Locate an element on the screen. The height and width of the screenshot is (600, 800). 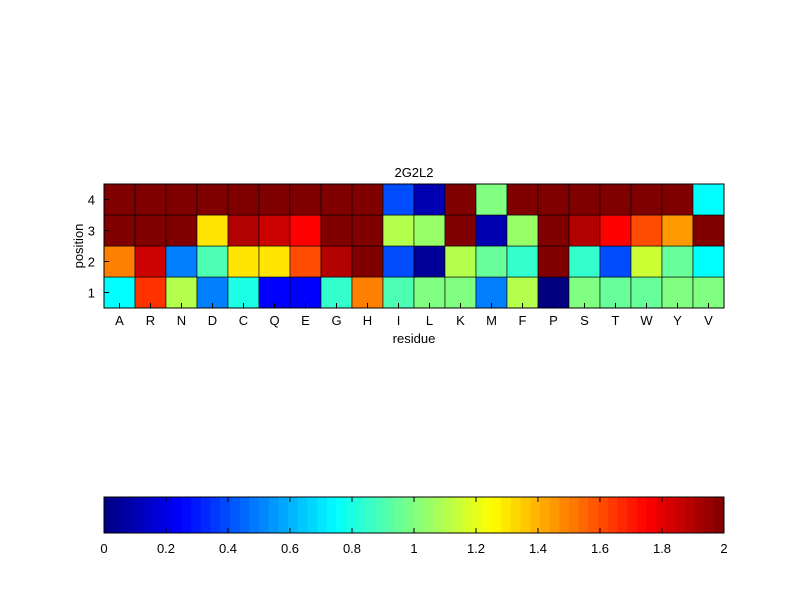
colorbar-tick-label: 0 is located at coordinates (103, 548).